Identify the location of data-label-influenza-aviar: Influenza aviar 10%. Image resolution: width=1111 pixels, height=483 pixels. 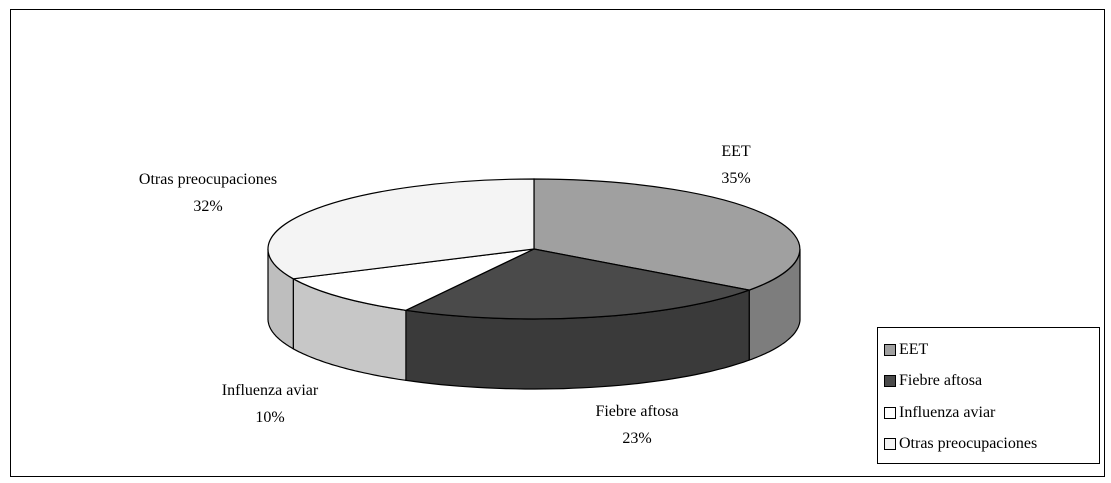
(270, 404).